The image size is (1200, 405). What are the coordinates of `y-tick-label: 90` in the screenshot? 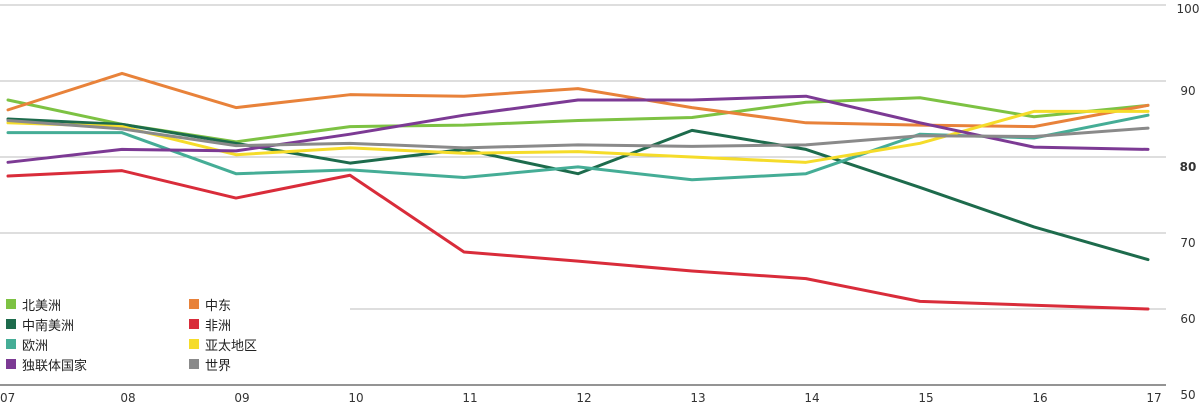 It's located at (1187, 91).